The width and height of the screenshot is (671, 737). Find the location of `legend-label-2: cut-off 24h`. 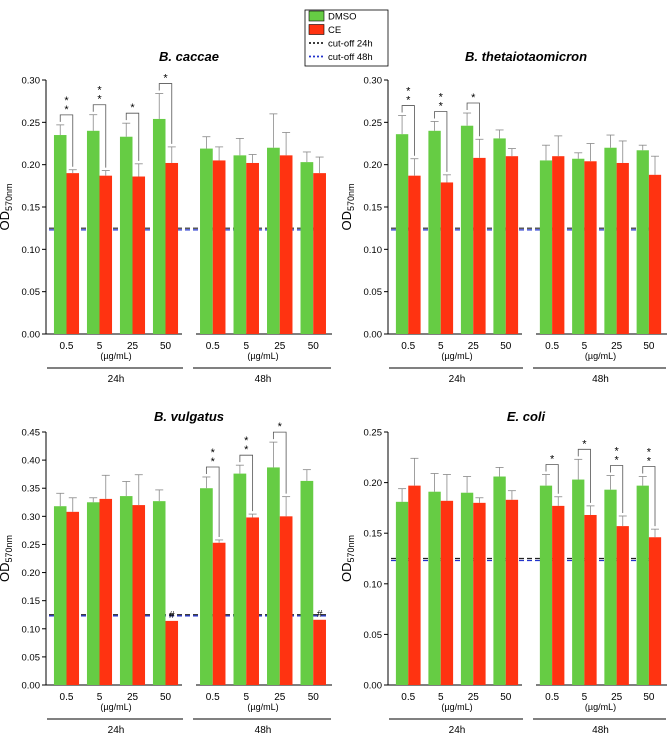

legend-label-2: cut-off 24h is located at coordinates (350, 44).